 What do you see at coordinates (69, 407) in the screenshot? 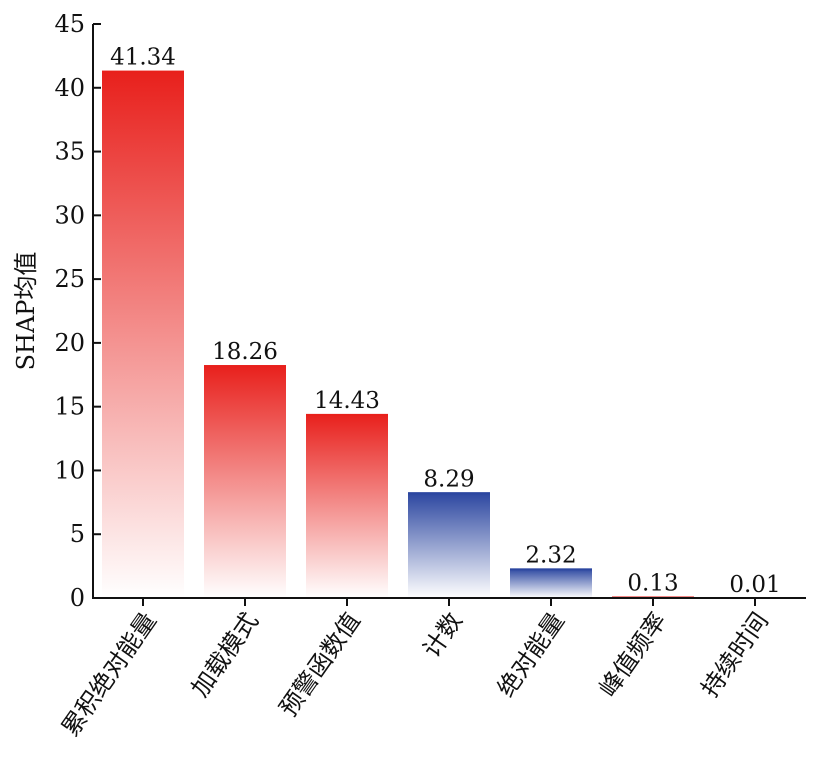
I see `y-tick-label: 15` at bounding box center [69, 407].